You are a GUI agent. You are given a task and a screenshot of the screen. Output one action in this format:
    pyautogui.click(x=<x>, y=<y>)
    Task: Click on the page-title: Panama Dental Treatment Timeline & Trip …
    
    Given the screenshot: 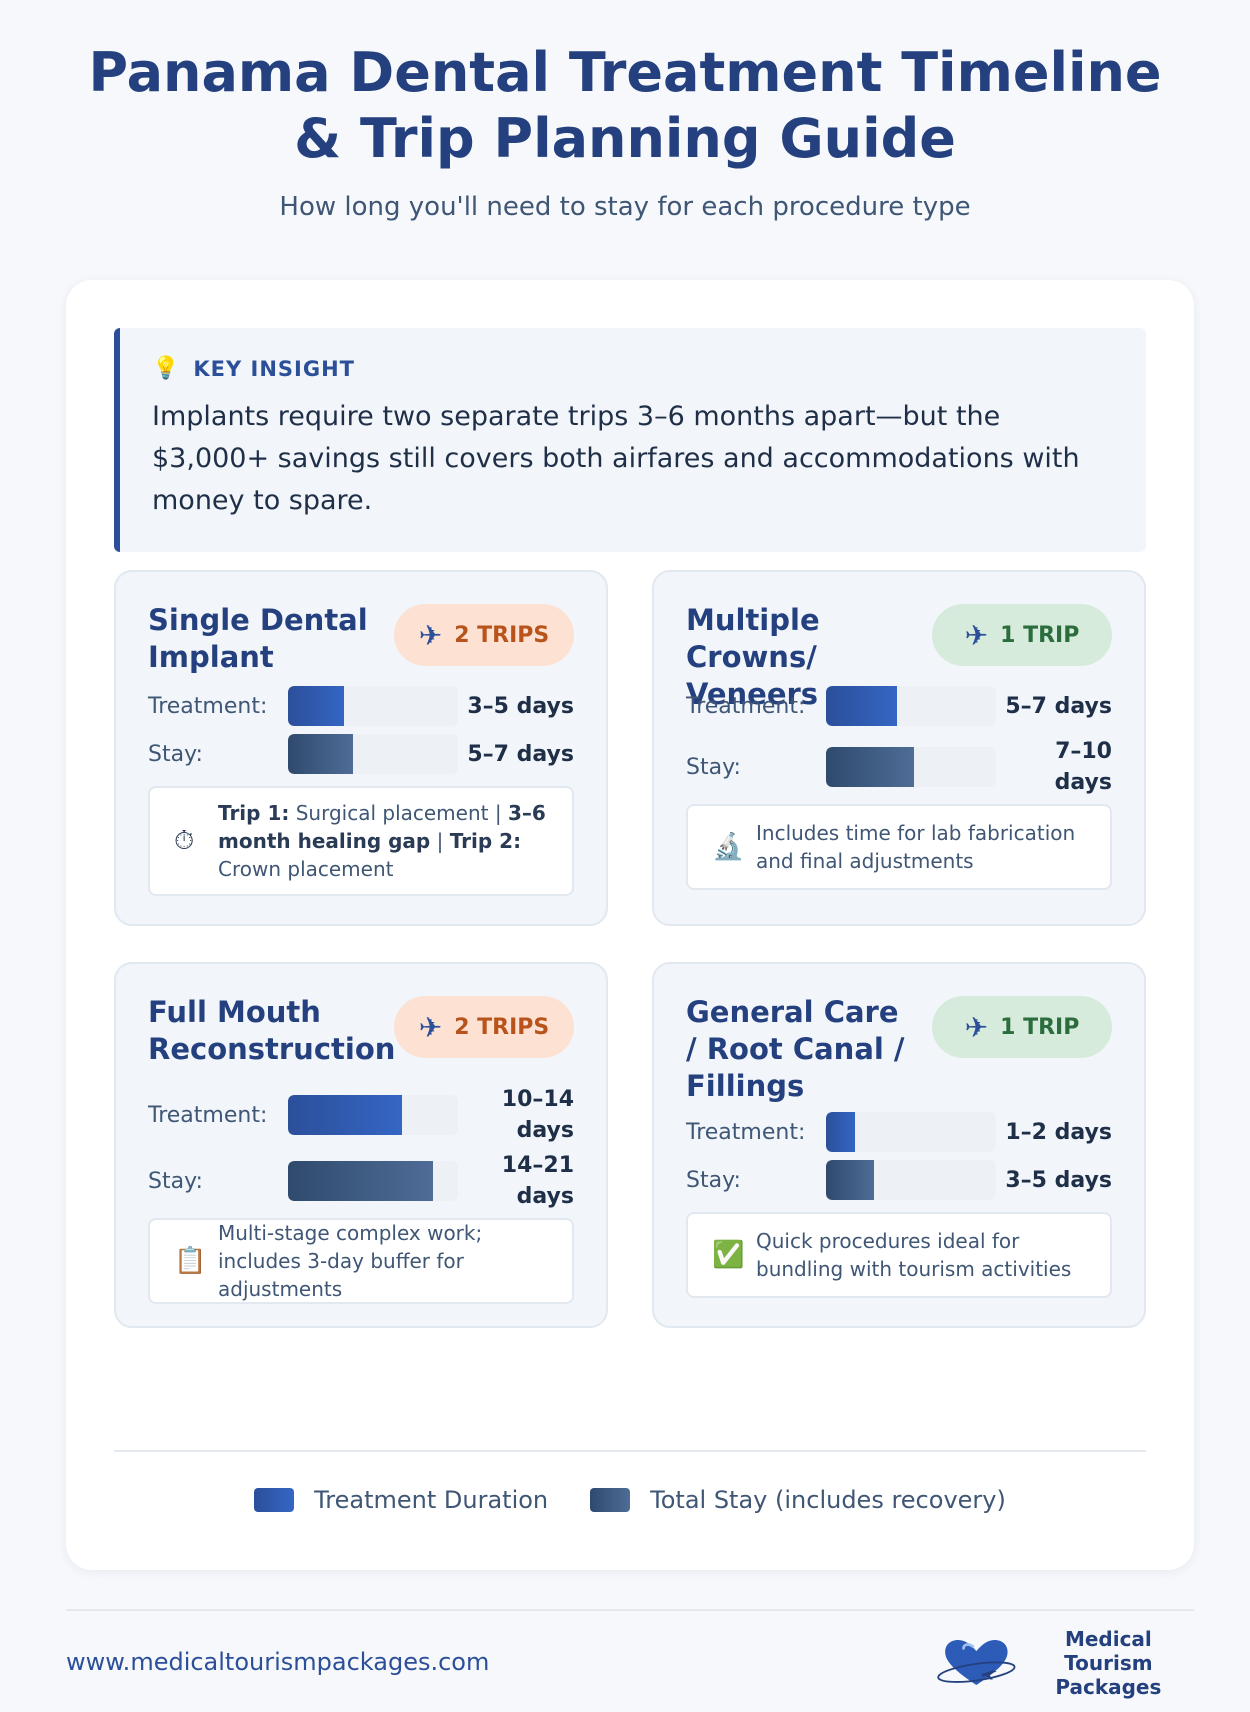 What is the action you would take?
    pyautogui.click(x=625, y=106)
    